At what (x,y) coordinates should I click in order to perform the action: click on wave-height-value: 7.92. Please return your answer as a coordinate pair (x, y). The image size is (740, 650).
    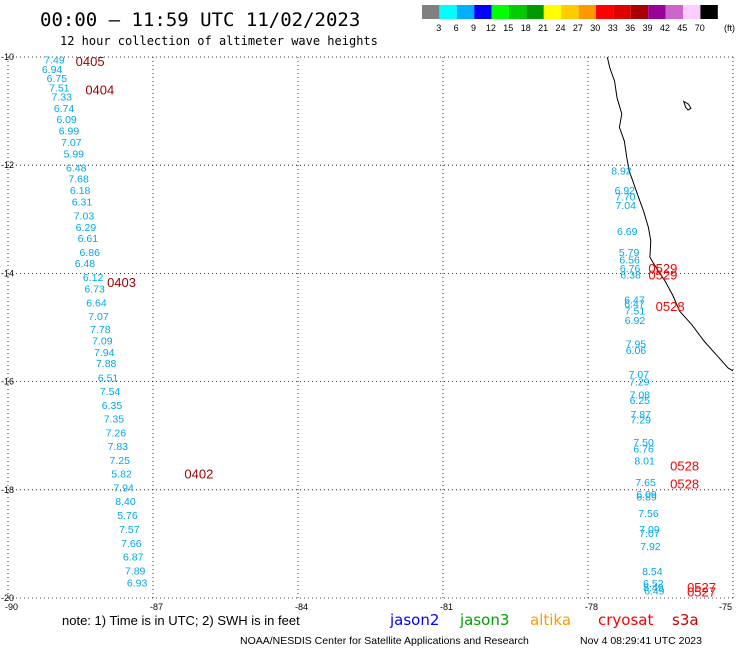
    Looking at the image, I should click on (650, 547).